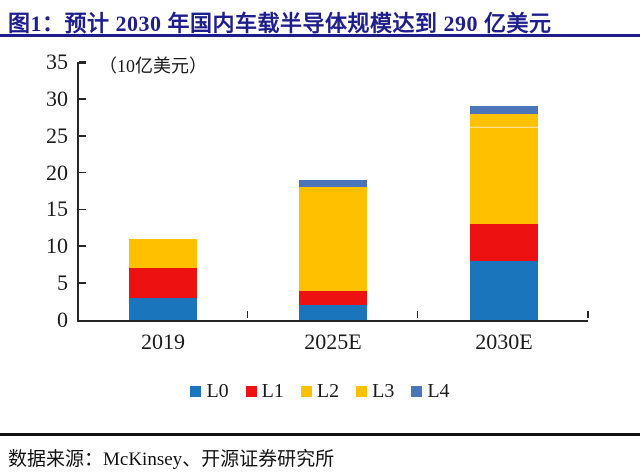 The image size is (640, 472). Describe the element at coordinates (57, 135) in the screenshot. I see `y-axis-tick-label: 25` at that location.